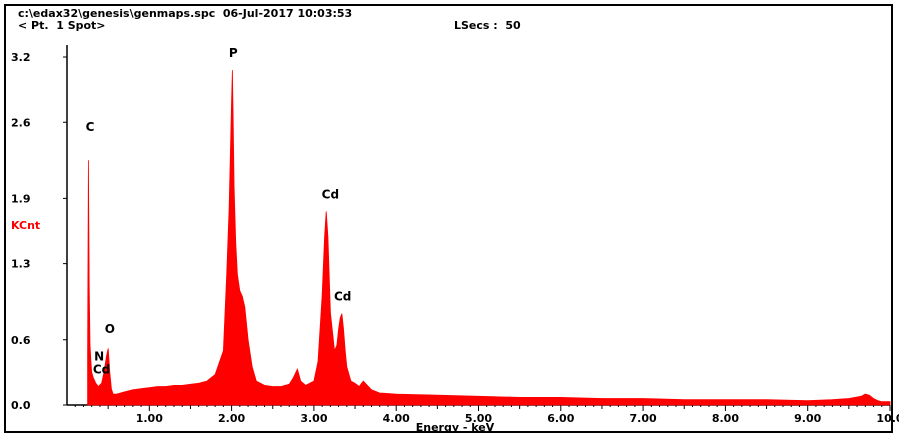  What do you see at coordinates (21, 340) in the screenshot?
I see `y-tick-label: 0.6` at bounding box center [21, 340].